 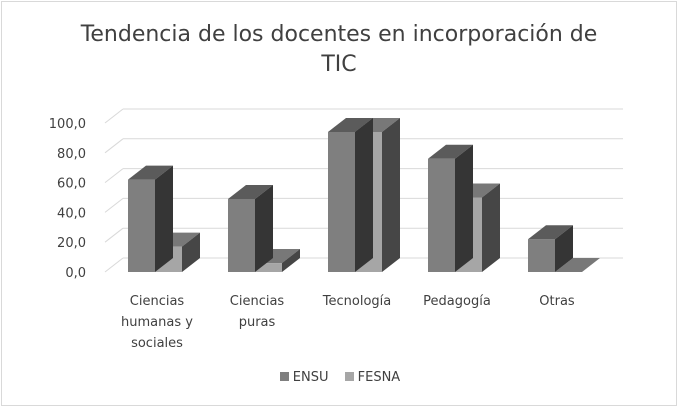 What do you see at coordinates (157, 322) in the screenshot?
I see `x-tick-label: humanas y` at bounding box center [157, 322].